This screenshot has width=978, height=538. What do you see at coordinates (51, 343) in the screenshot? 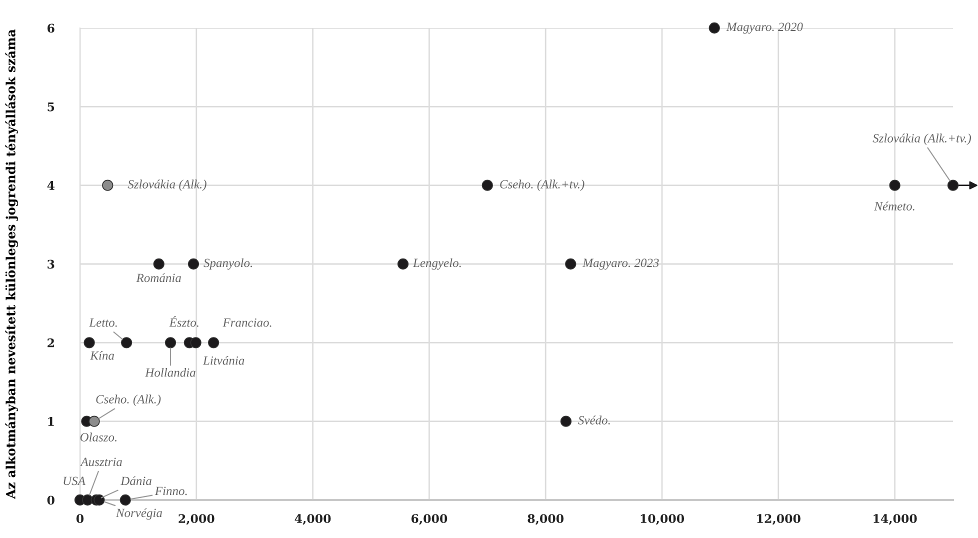
I see `y-tick-label: 2` at bounding box center [51, 343].